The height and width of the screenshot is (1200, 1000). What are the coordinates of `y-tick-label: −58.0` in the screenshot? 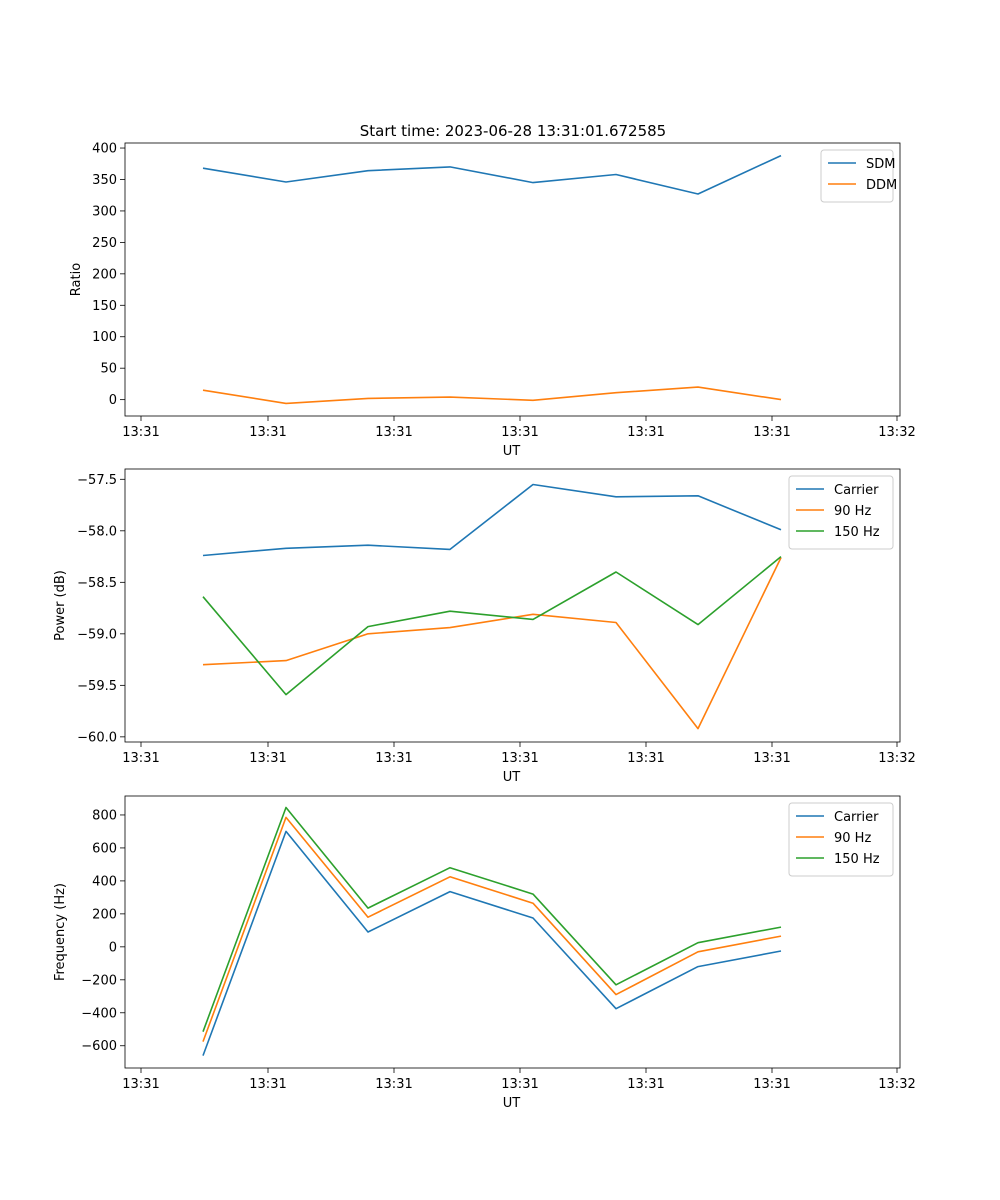 It's located at (97, 531).